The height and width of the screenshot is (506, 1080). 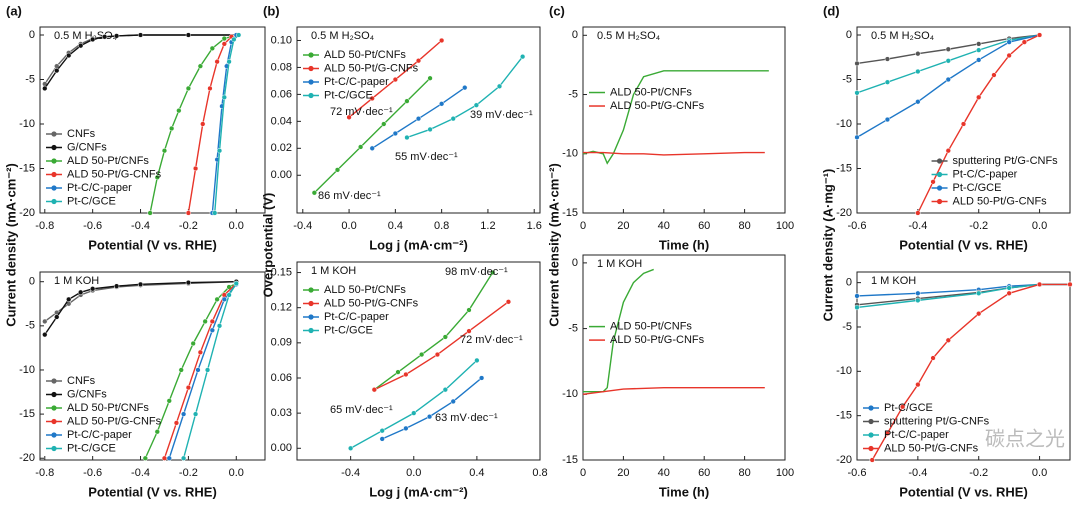 I want to click on y-tick-label: 0.03, so click(x=281, y=413).